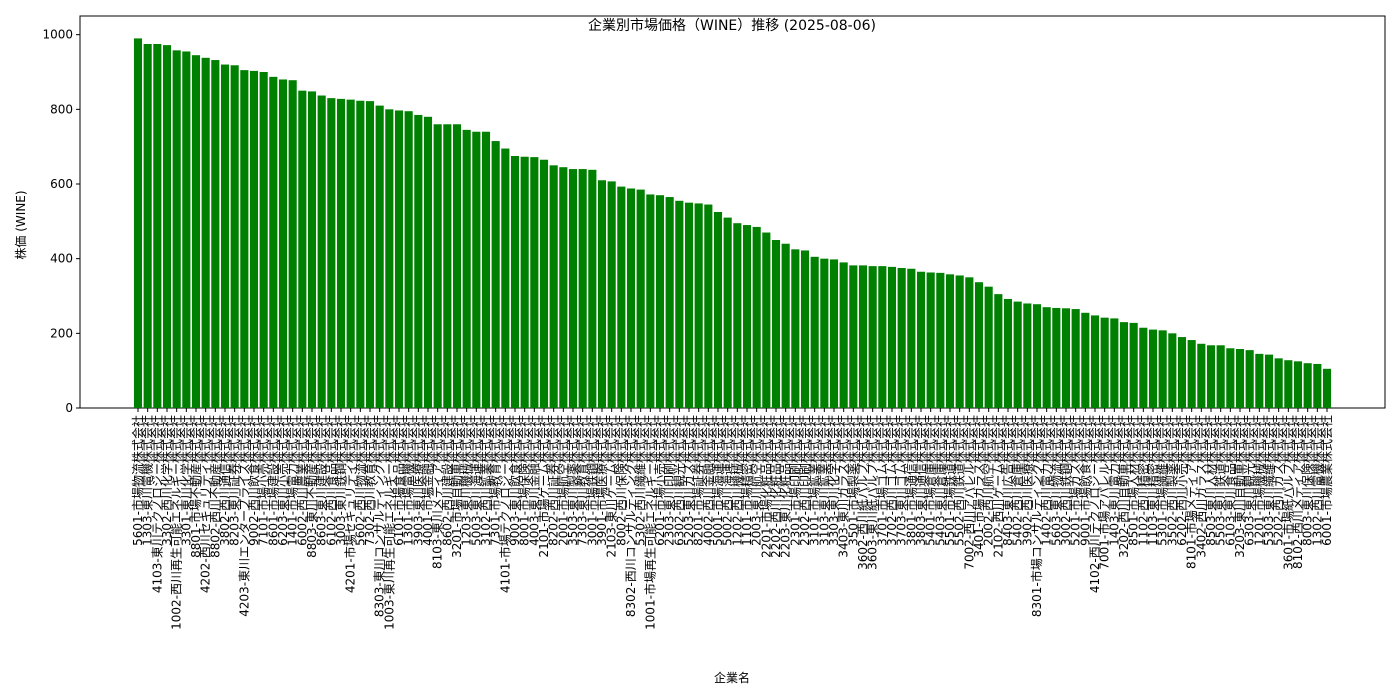 This screenshot has height=700, width=1400. I want to click on x-tick-label: 7301-市場教育株式会社, so click(495, 480).